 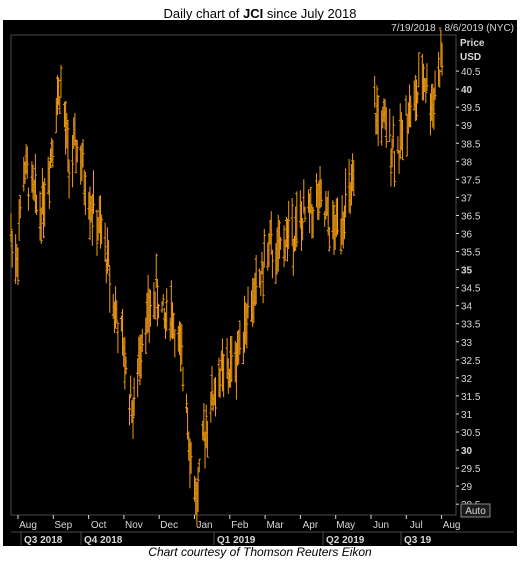 What do you see at coordinates (467, 271) in the screenshot?
I see `y-tick-label: 35` at bounding box center [467, 271].